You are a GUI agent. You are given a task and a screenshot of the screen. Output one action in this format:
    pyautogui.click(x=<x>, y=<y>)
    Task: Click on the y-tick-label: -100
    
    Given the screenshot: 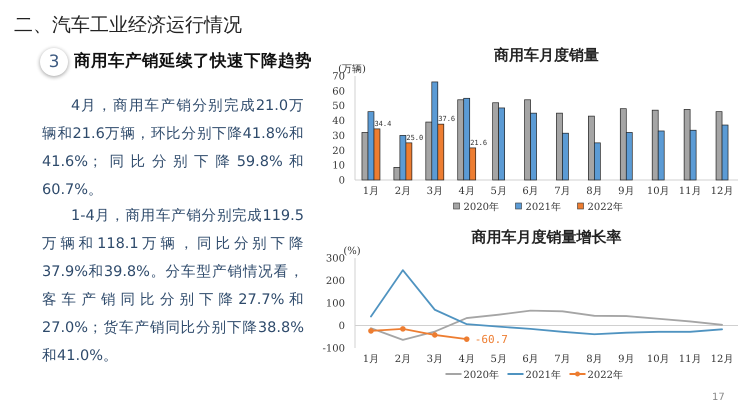 What is the action you would take?
    pyautogui.click(x=333, y=349)
    